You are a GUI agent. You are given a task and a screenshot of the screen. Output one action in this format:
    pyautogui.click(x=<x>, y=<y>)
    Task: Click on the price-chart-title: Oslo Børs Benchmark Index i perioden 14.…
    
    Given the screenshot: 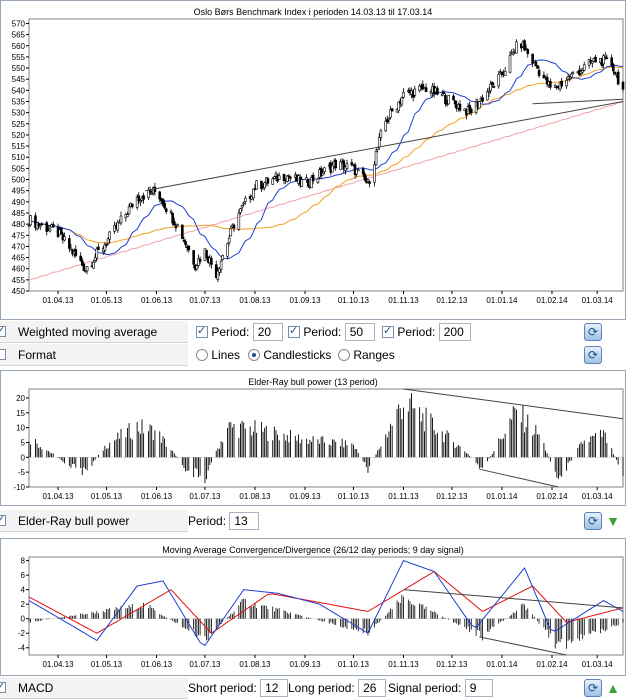 What is the action you would take?
    pyautogui.click(x=313, y=12)
    